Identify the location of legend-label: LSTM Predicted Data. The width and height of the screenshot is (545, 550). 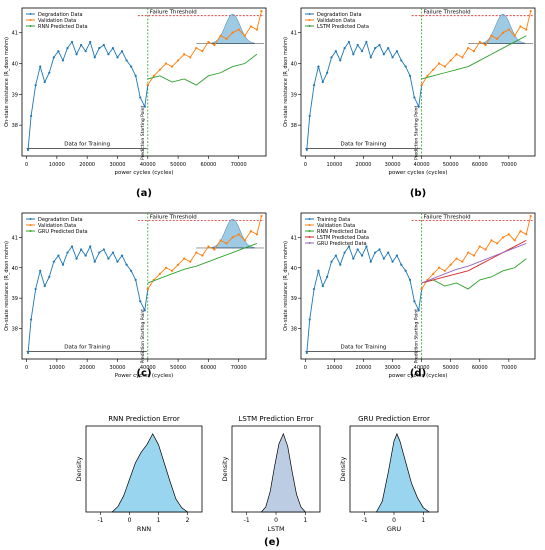
(343, 27).